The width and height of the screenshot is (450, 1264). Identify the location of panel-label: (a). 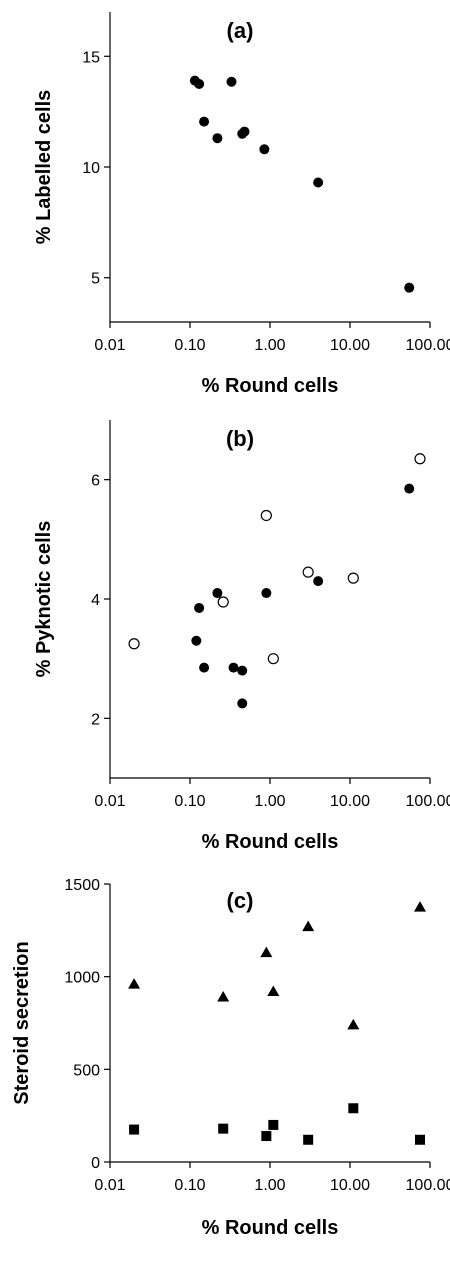
(240, 30).